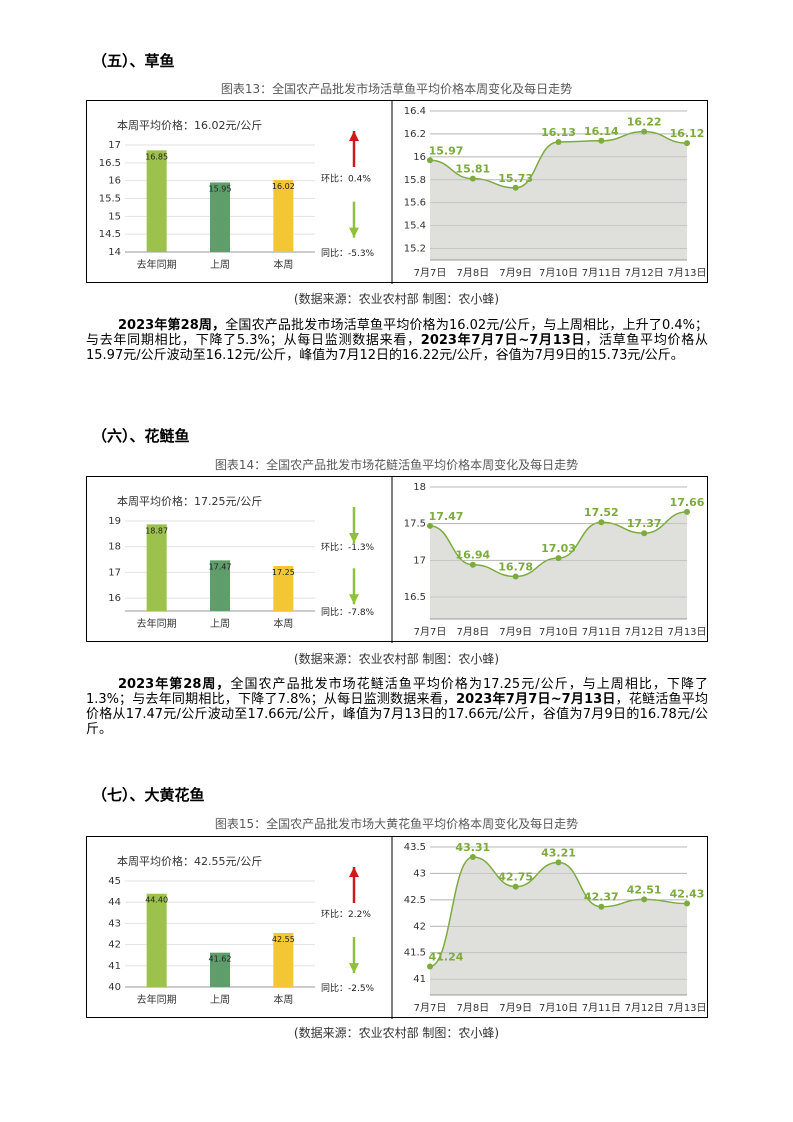  Describe the element at coordinates (419, 487) in the screenshot. I see `line-y-tick-label: 18` at that location.